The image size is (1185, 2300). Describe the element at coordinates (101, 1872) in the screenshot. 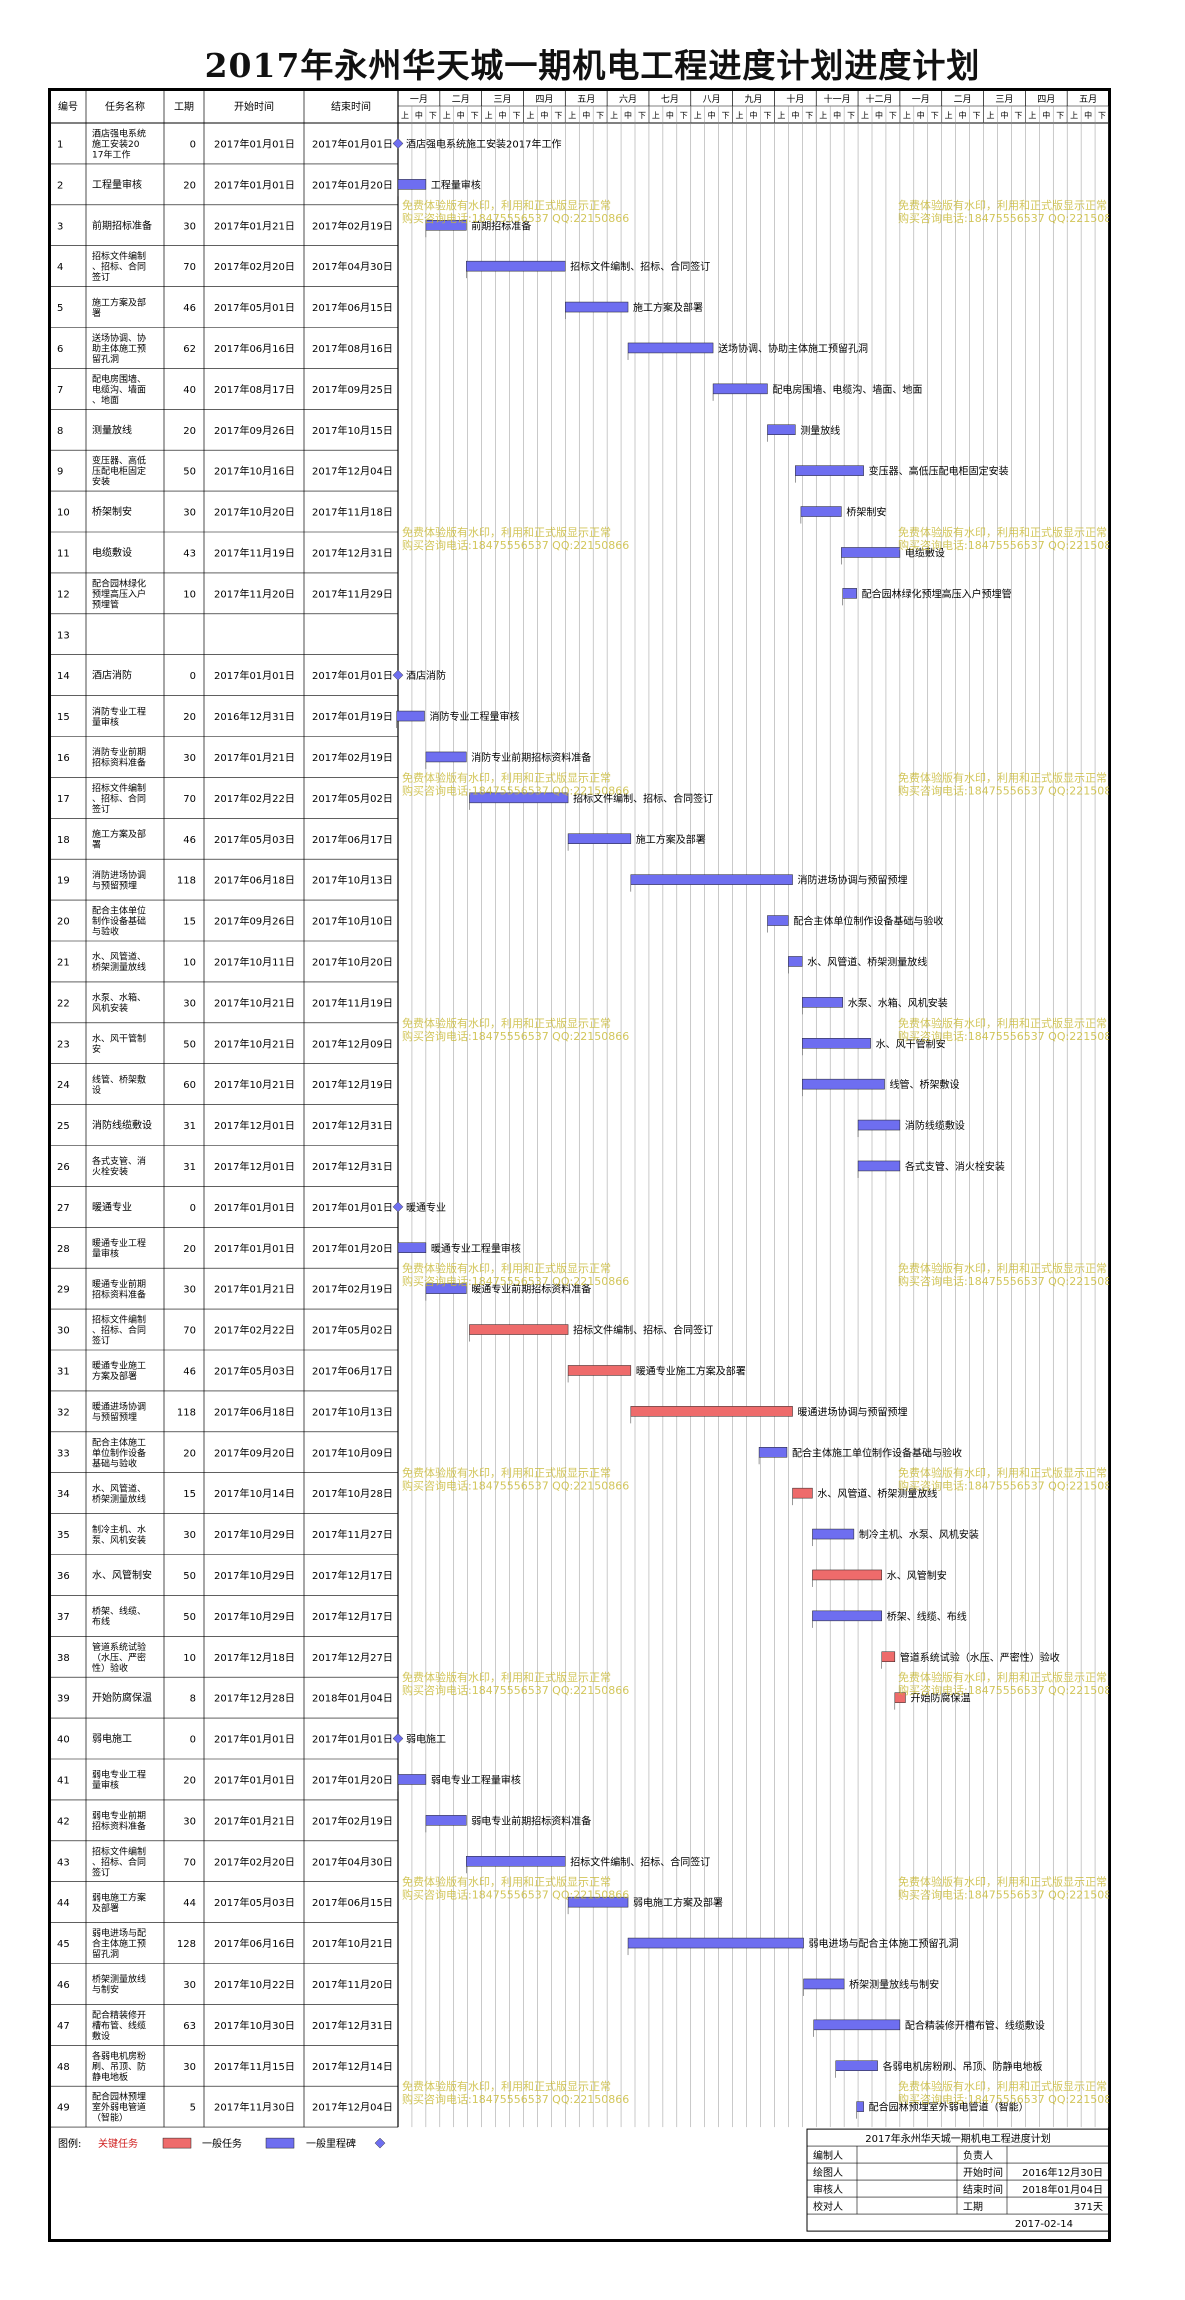

I see `task-name: 签订` at that location.